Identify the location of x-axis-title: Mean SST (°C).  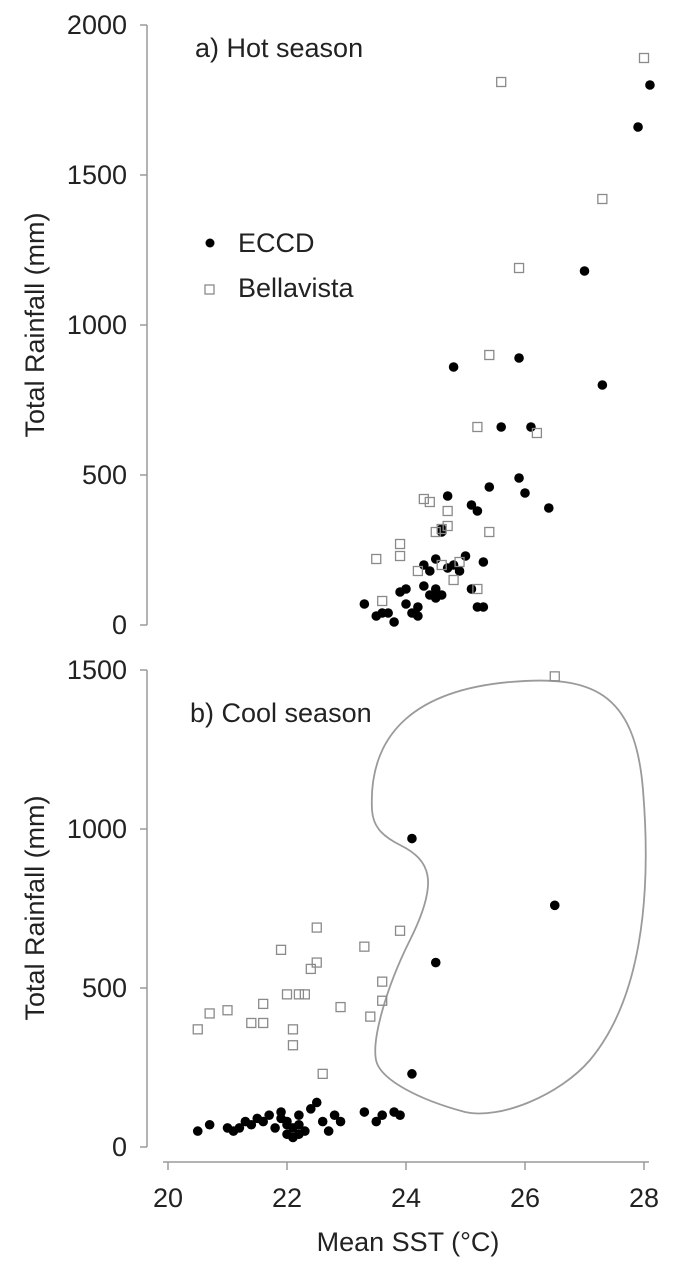
(408, 1242).